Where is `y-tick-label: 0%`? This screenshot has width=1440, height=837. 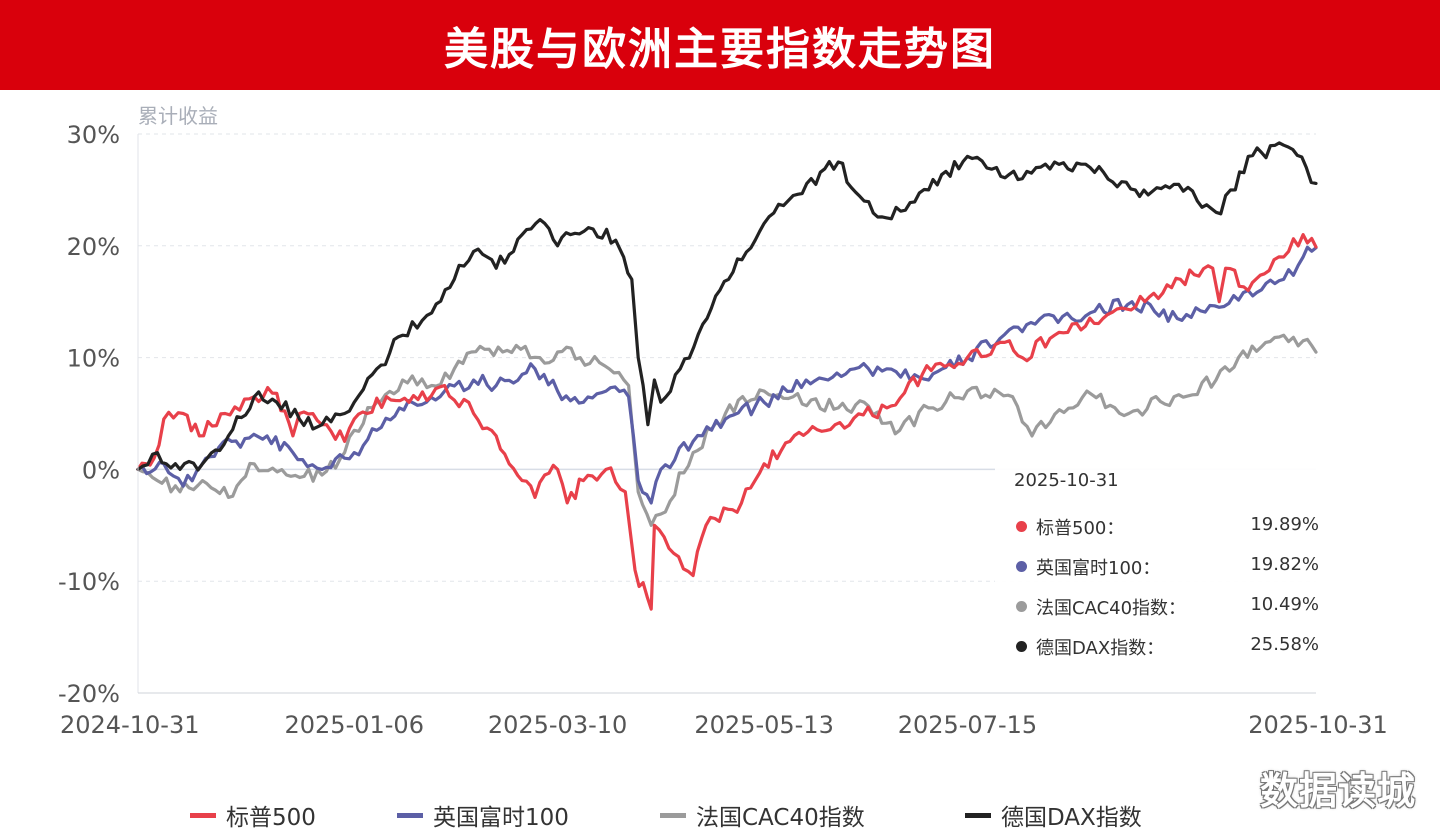 y-tick-label: 0% is located at coordinates (101, 470).